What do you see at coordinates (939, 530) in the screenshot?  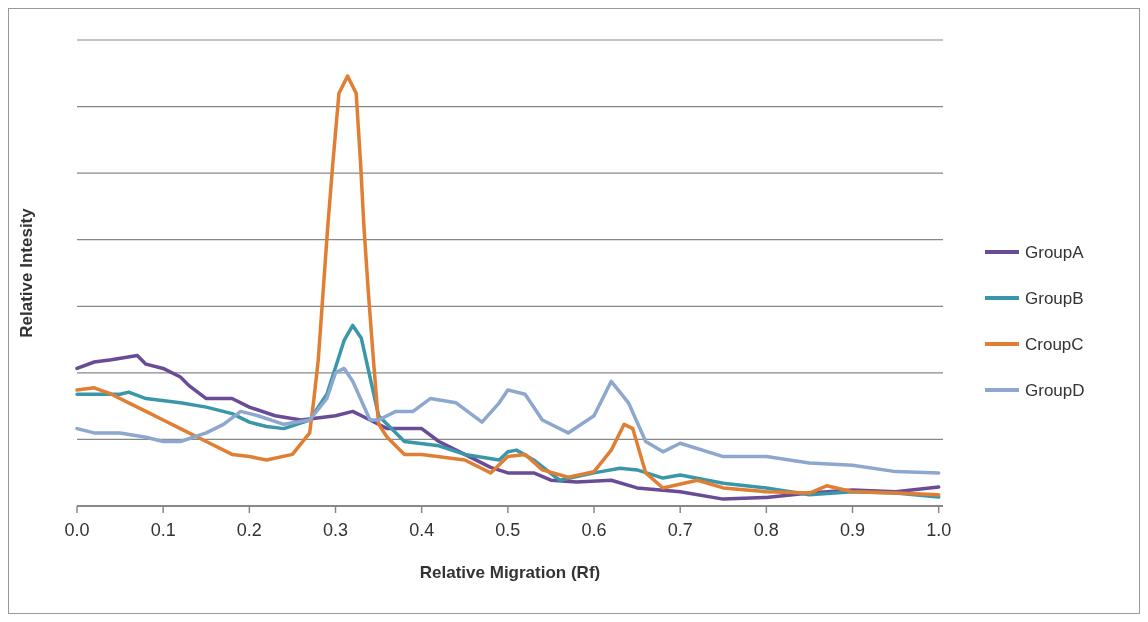 I see `x-tick-label: 1.0` at bounding box center [939, 530].